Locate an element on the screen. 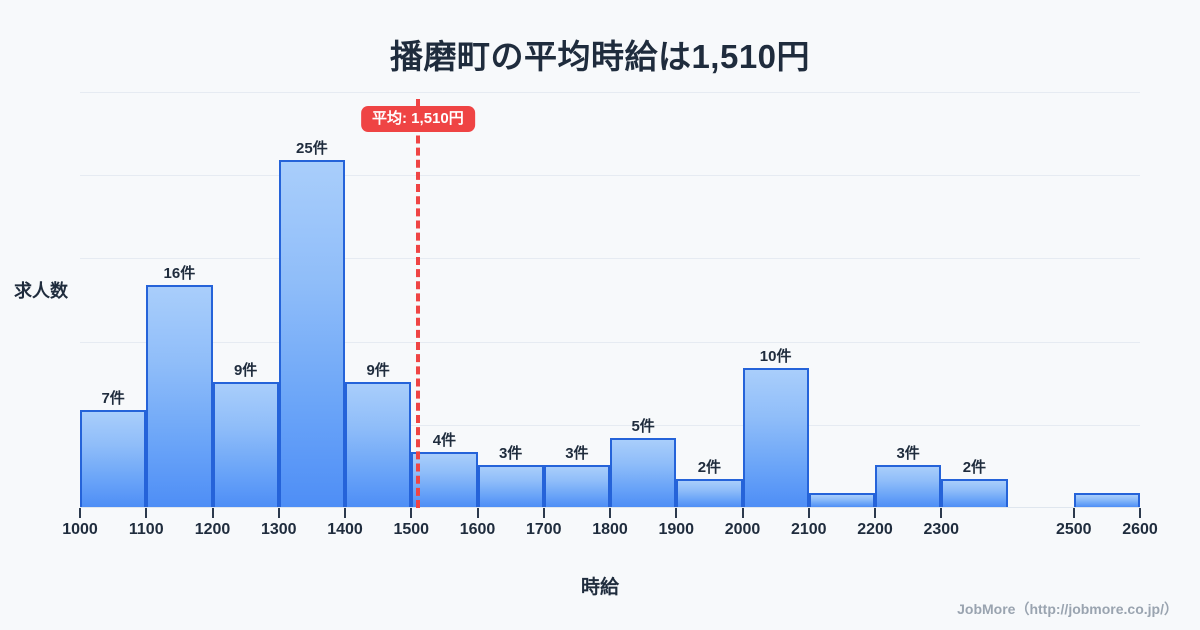 Image resolution: width=1200 pixels, height=630 pixels. chart-title: 播磨町の平均時給は1,510円 is located at coordinates (600, 56).